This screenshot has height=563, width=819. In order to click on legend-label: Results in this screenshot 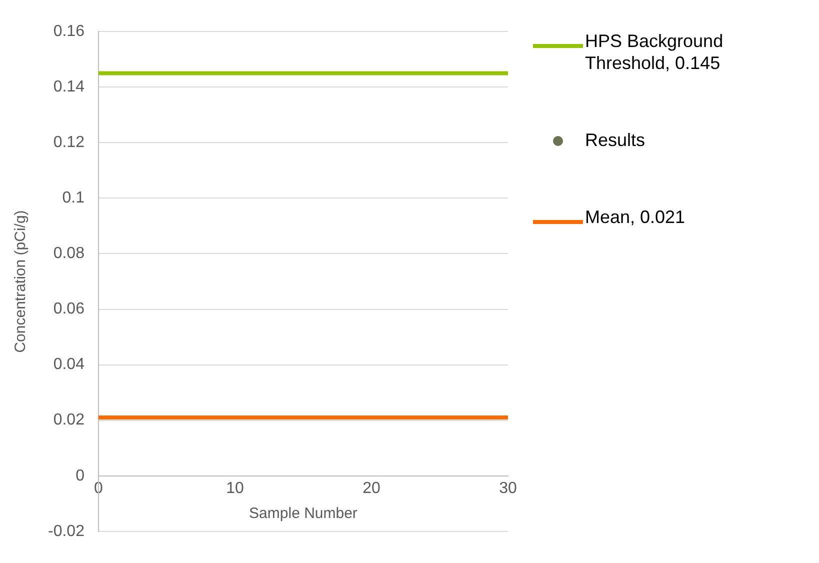, I will do `click(615, 140)`.